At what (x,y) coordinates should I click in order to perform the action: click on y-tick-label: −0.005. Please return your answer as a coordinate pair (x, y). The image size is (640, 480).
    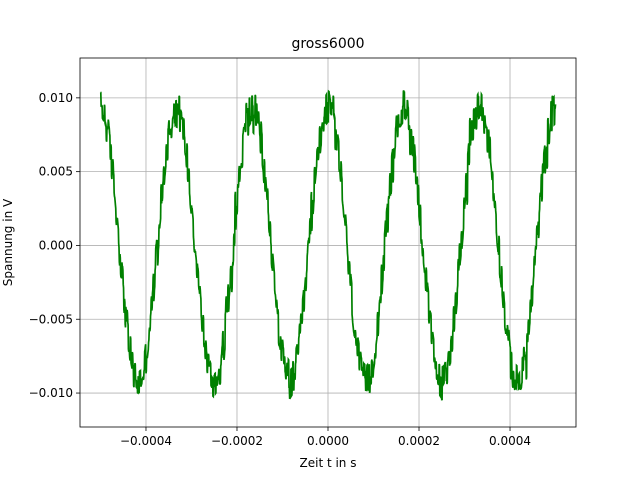
    Looking at the image, I should click on (51, 319).